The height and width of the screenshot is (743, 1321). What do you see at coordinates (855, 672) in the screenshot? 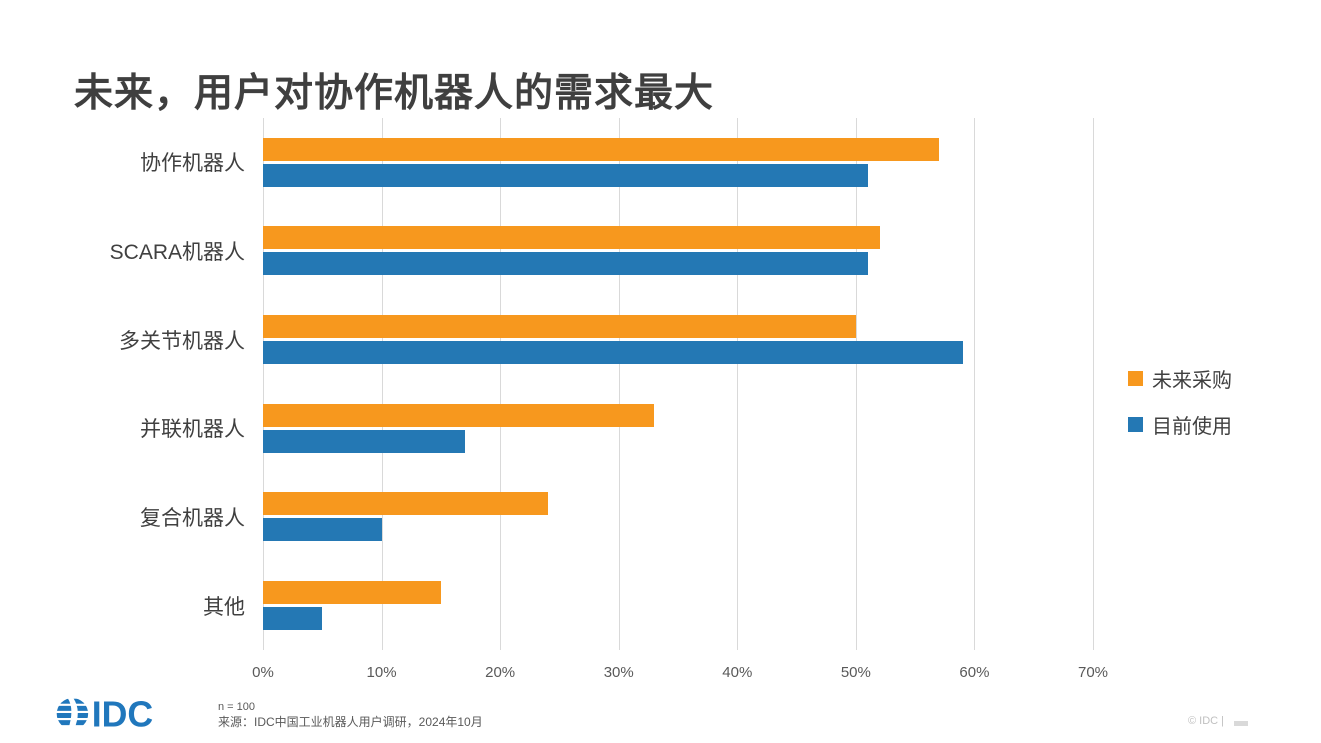
I see `x-tick-label: 50%` at bounding box center [855, 672].